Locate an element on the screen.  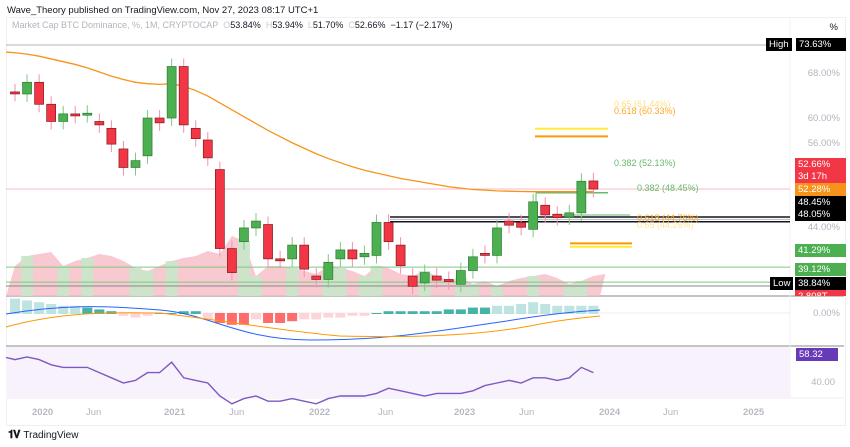
macd-axis-tick: 0.00% is located at coordinates (826, 313).